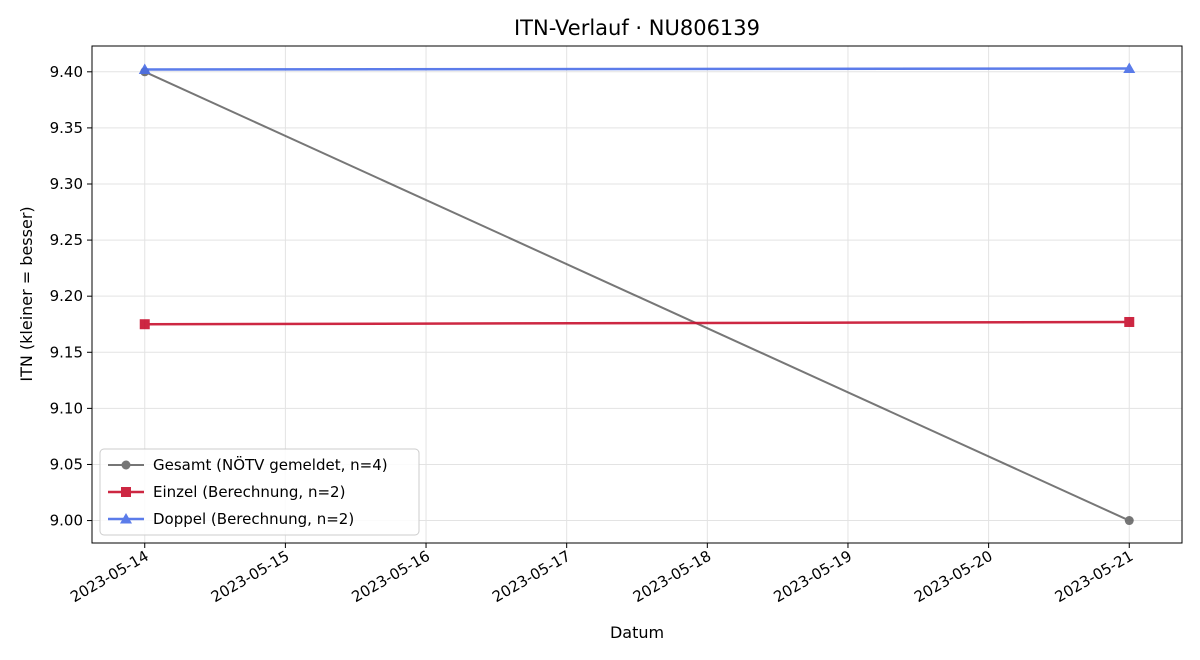 The width and height of the screenshot is (1200, 660). I want to click on legend-box, so click(259, 492).